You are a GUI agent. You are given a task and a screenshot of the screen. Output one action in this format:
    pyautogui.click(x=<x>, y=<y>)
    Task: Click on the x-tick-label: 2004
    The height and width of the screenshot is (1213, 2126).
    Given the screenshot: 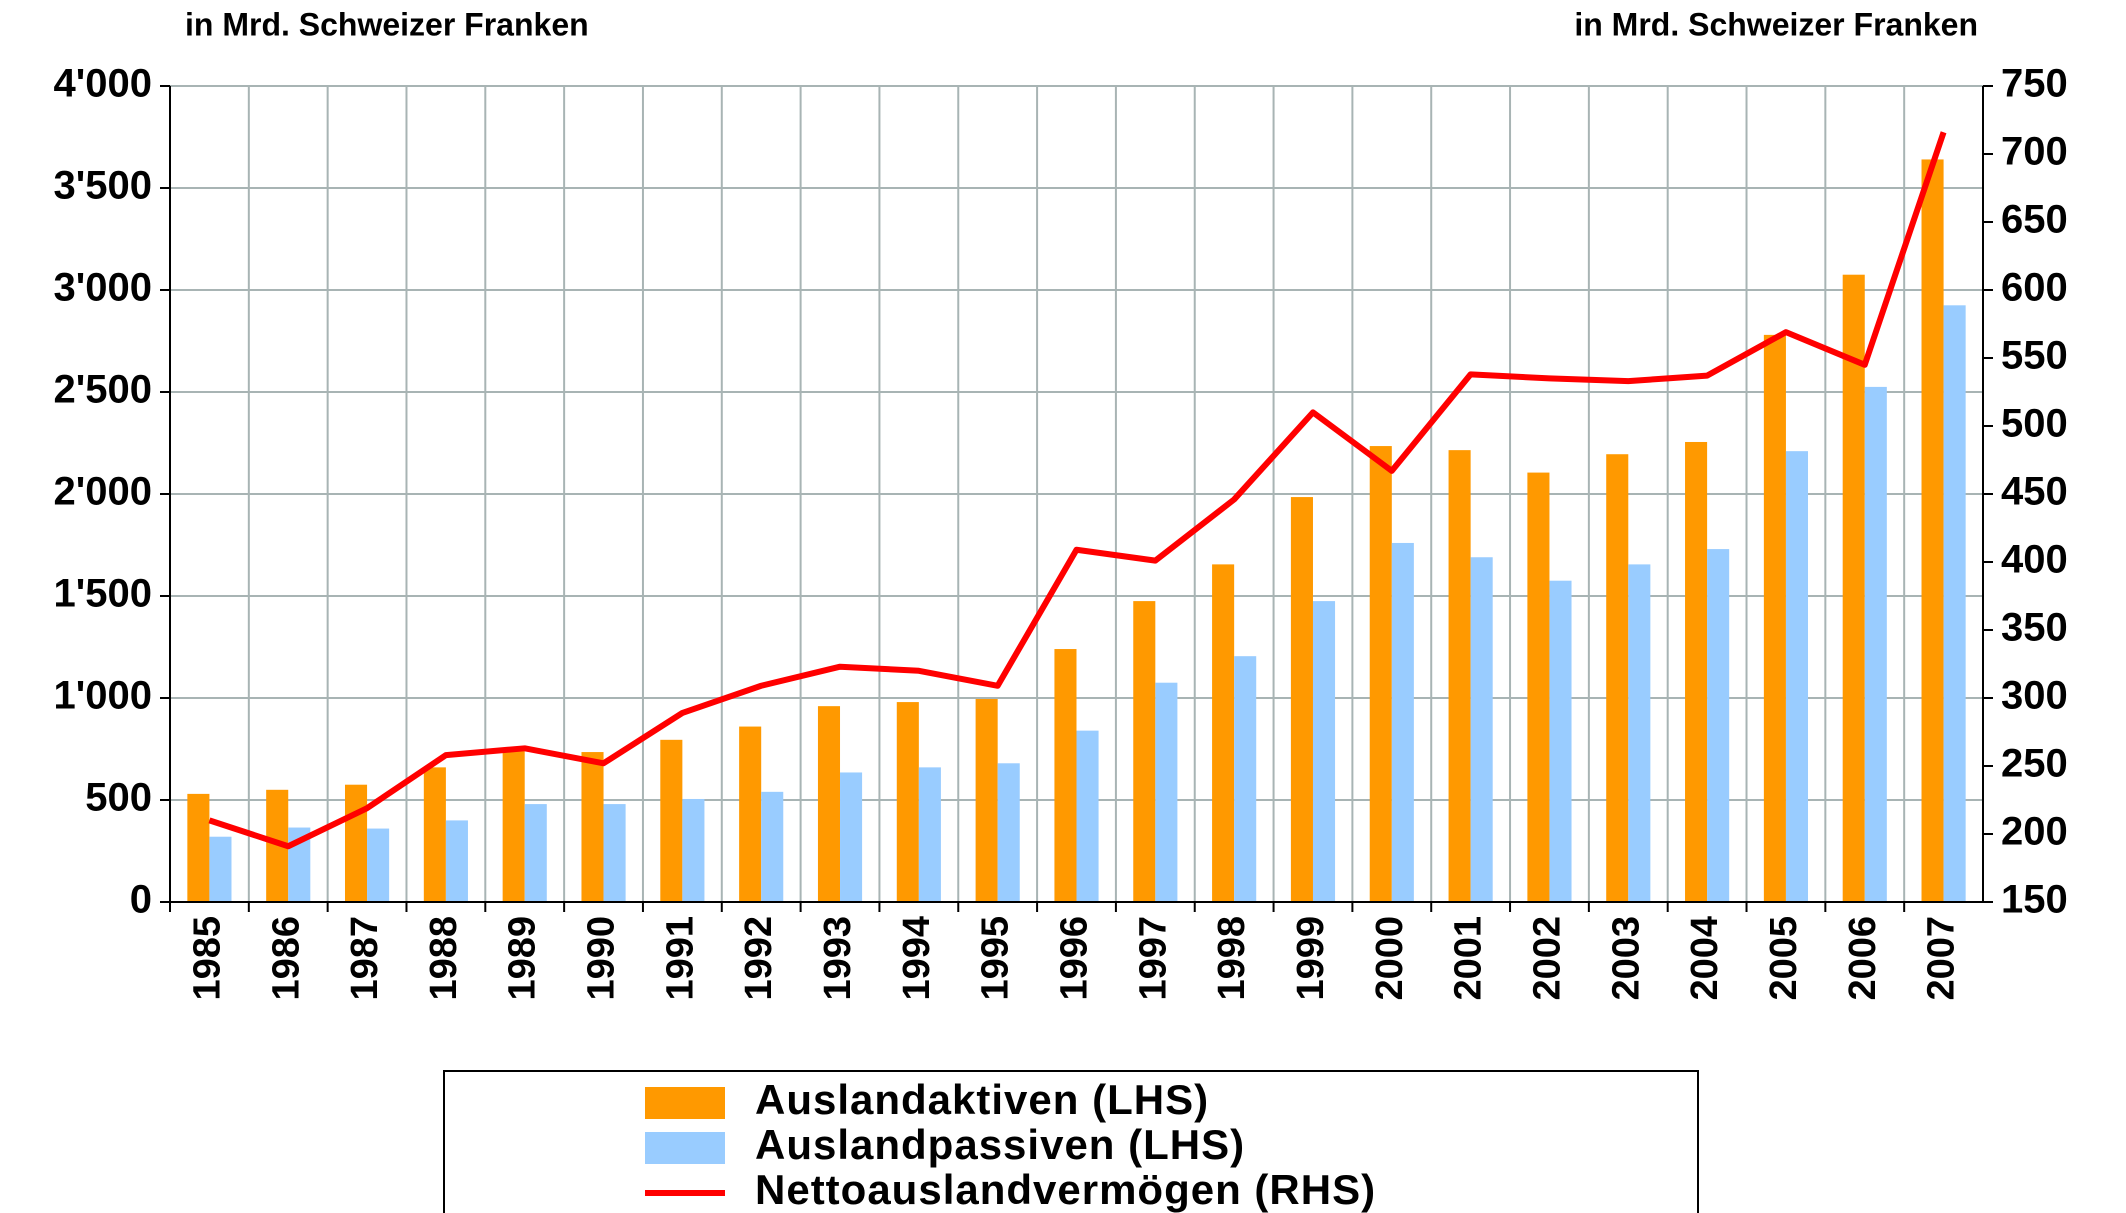 What is the action you would take?
    pyautogui.click(x=1705, y=958)
    